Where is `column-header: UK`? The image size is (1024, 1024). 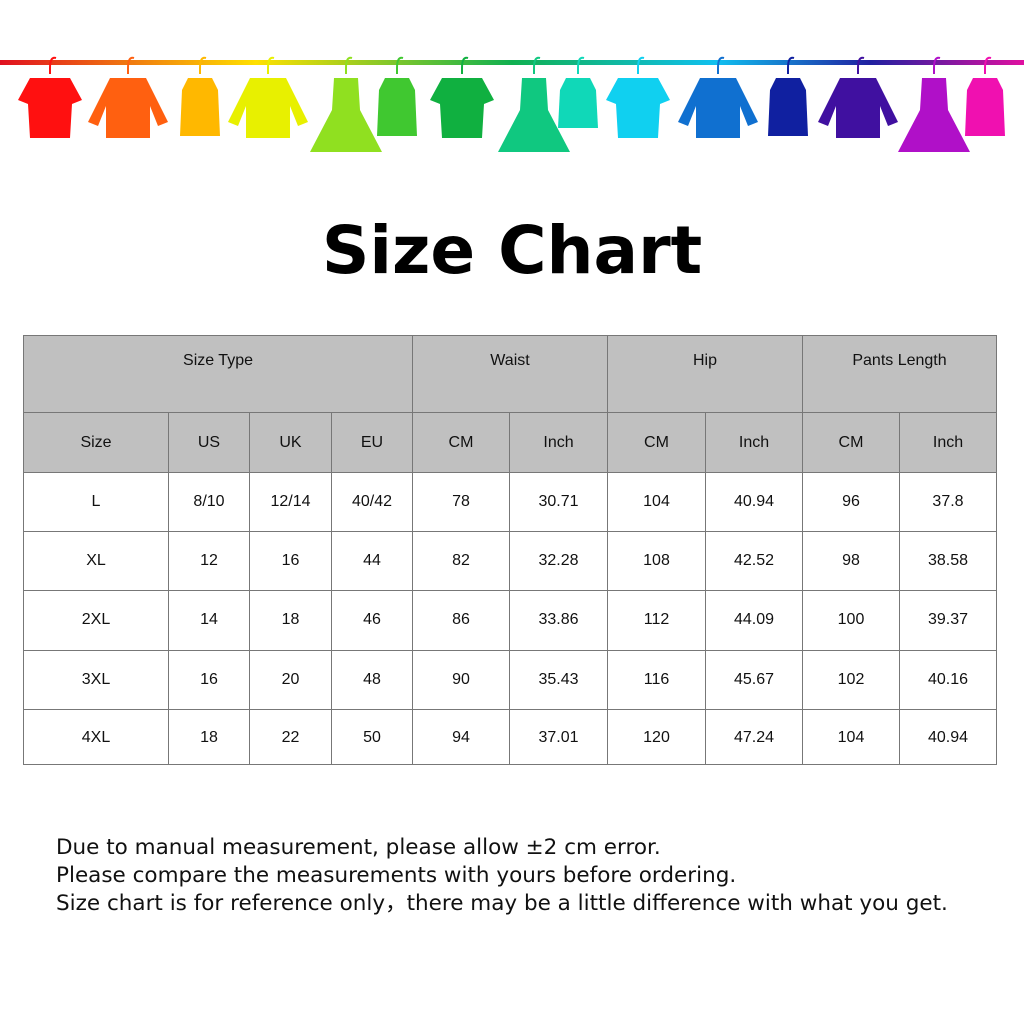 column-header: UK is located at coordinates (290, 442).